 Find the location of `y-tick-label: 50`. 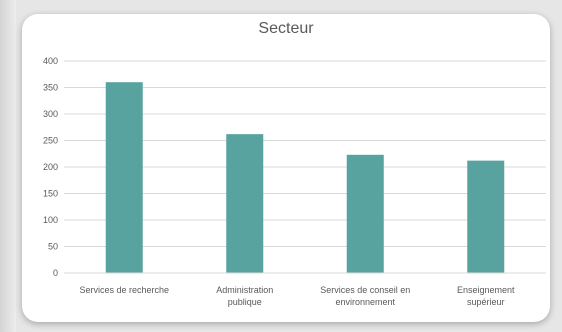

y-tick-label: 50 is located at coordinates (53, 247).